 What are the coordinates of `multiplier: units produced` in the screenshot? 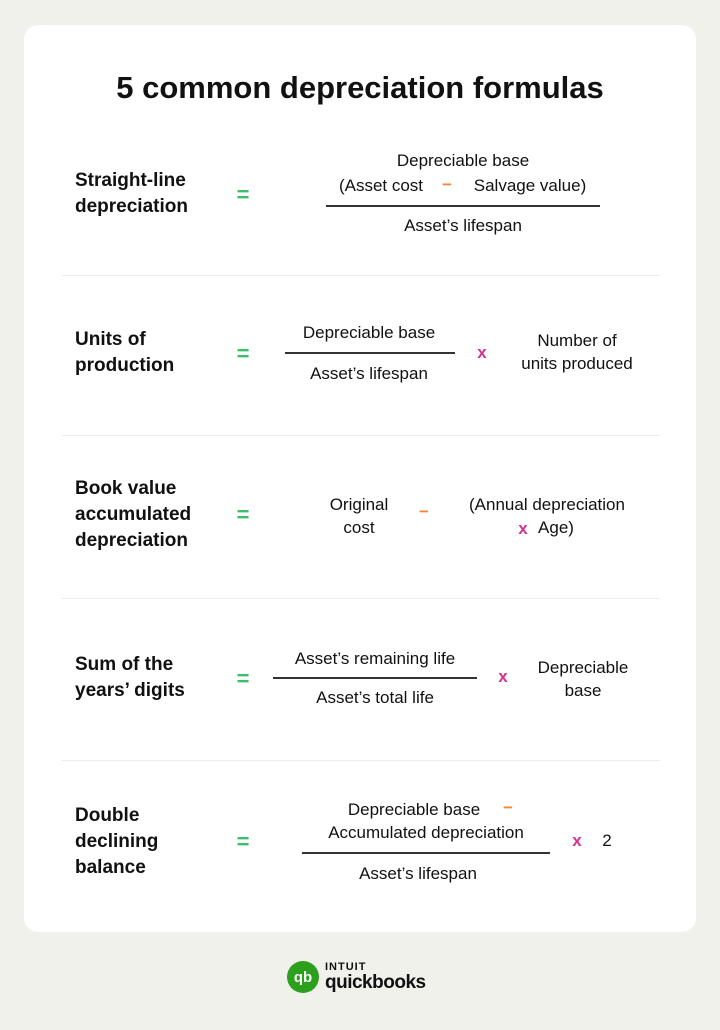 It's located at (577, 363).